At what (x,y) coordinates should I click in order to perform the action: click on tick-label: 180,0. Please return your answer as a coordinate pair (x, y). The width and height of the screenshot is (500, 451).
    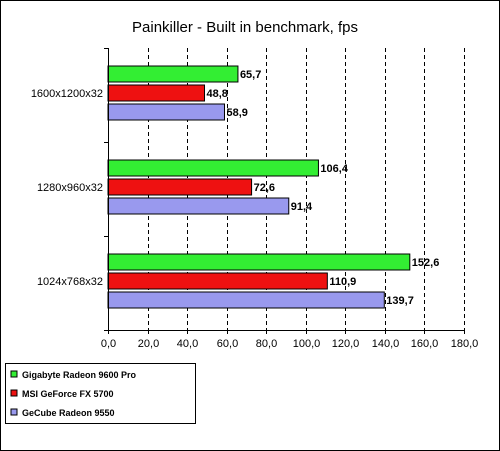
    Looking at the image, I should click on (465, 344).